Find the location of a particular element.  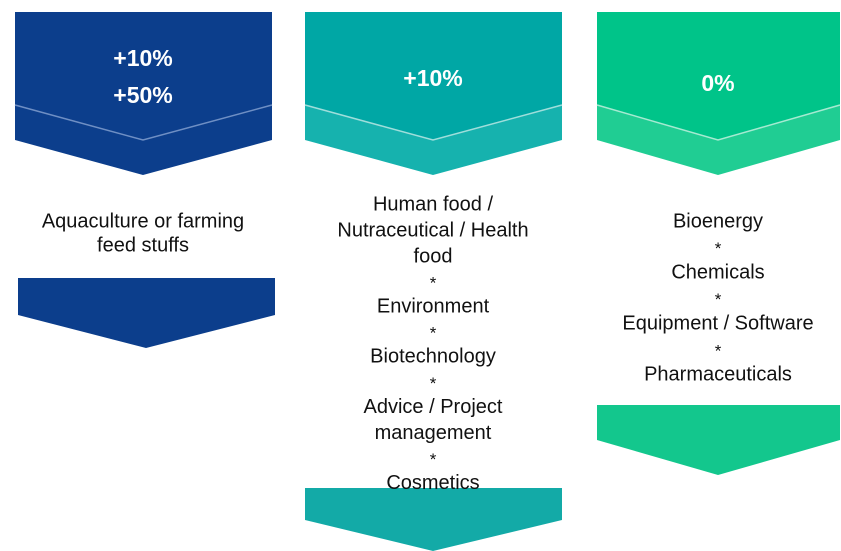

item-text: feed stuffs is located at coordinates (143, 245).